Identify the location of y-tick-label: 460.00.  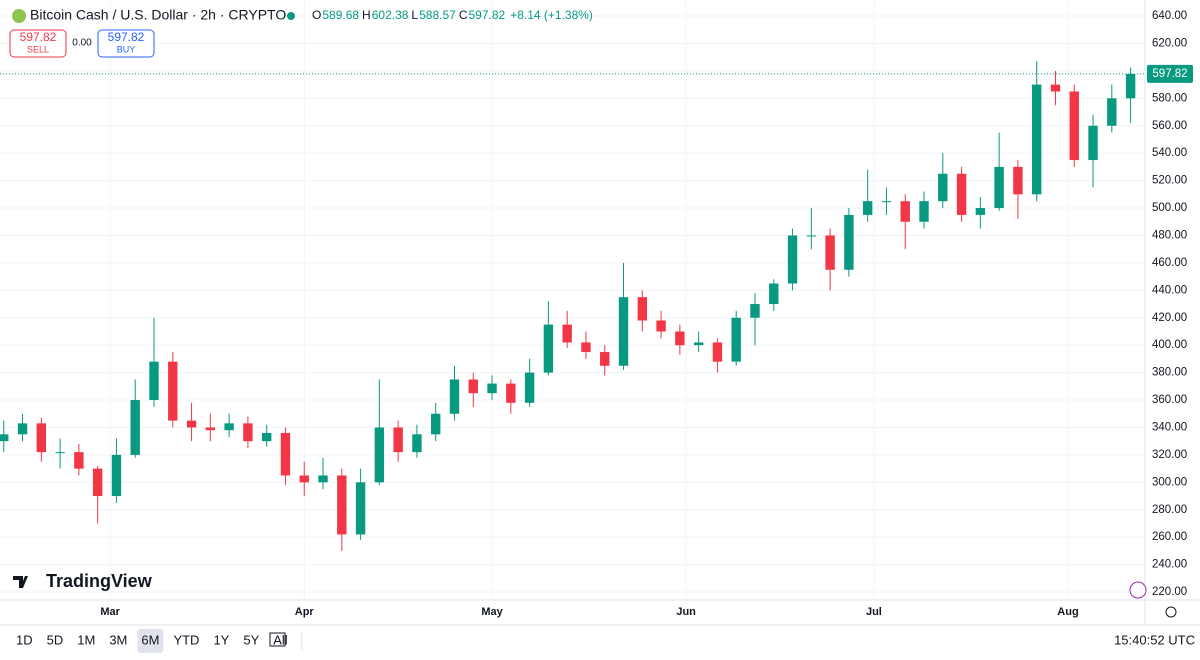
(1169, 263).